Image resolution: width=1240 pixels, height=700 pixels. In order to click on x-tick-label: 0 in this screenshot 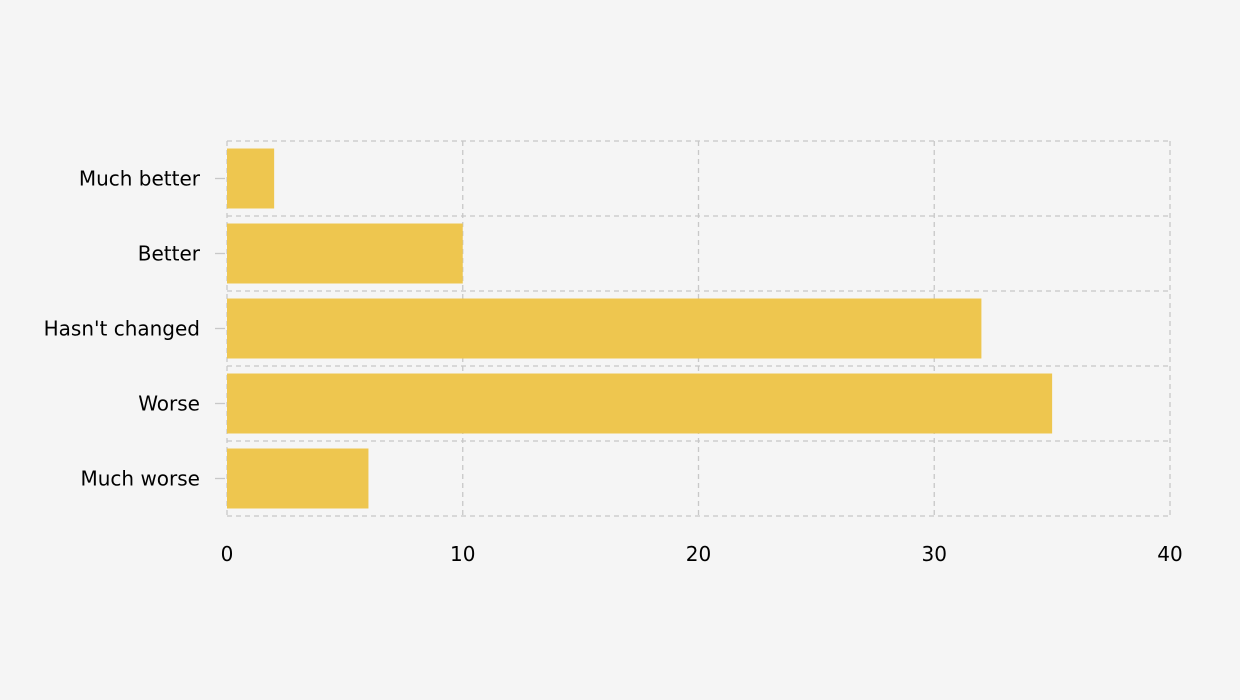, I will do `click(227, 554)`.